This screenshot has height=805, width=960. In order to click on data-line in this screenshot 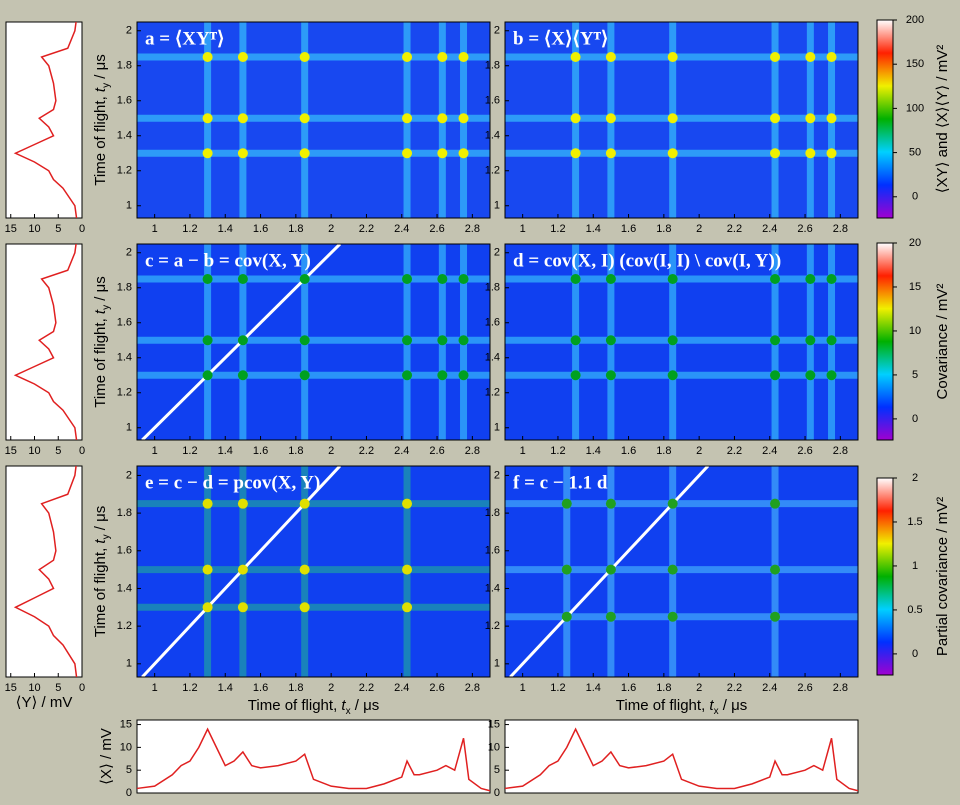, I will do `click(313, 759)`.